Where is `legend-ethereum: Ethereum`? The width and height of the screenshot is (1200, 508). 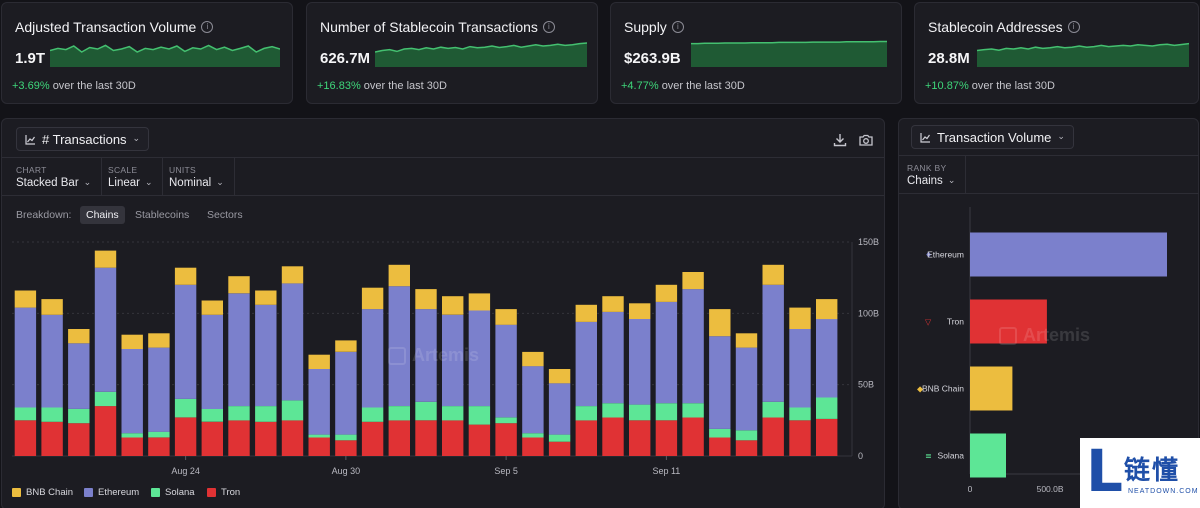 legend-ethereum: Ethereum is located at coordinates (111, 492).